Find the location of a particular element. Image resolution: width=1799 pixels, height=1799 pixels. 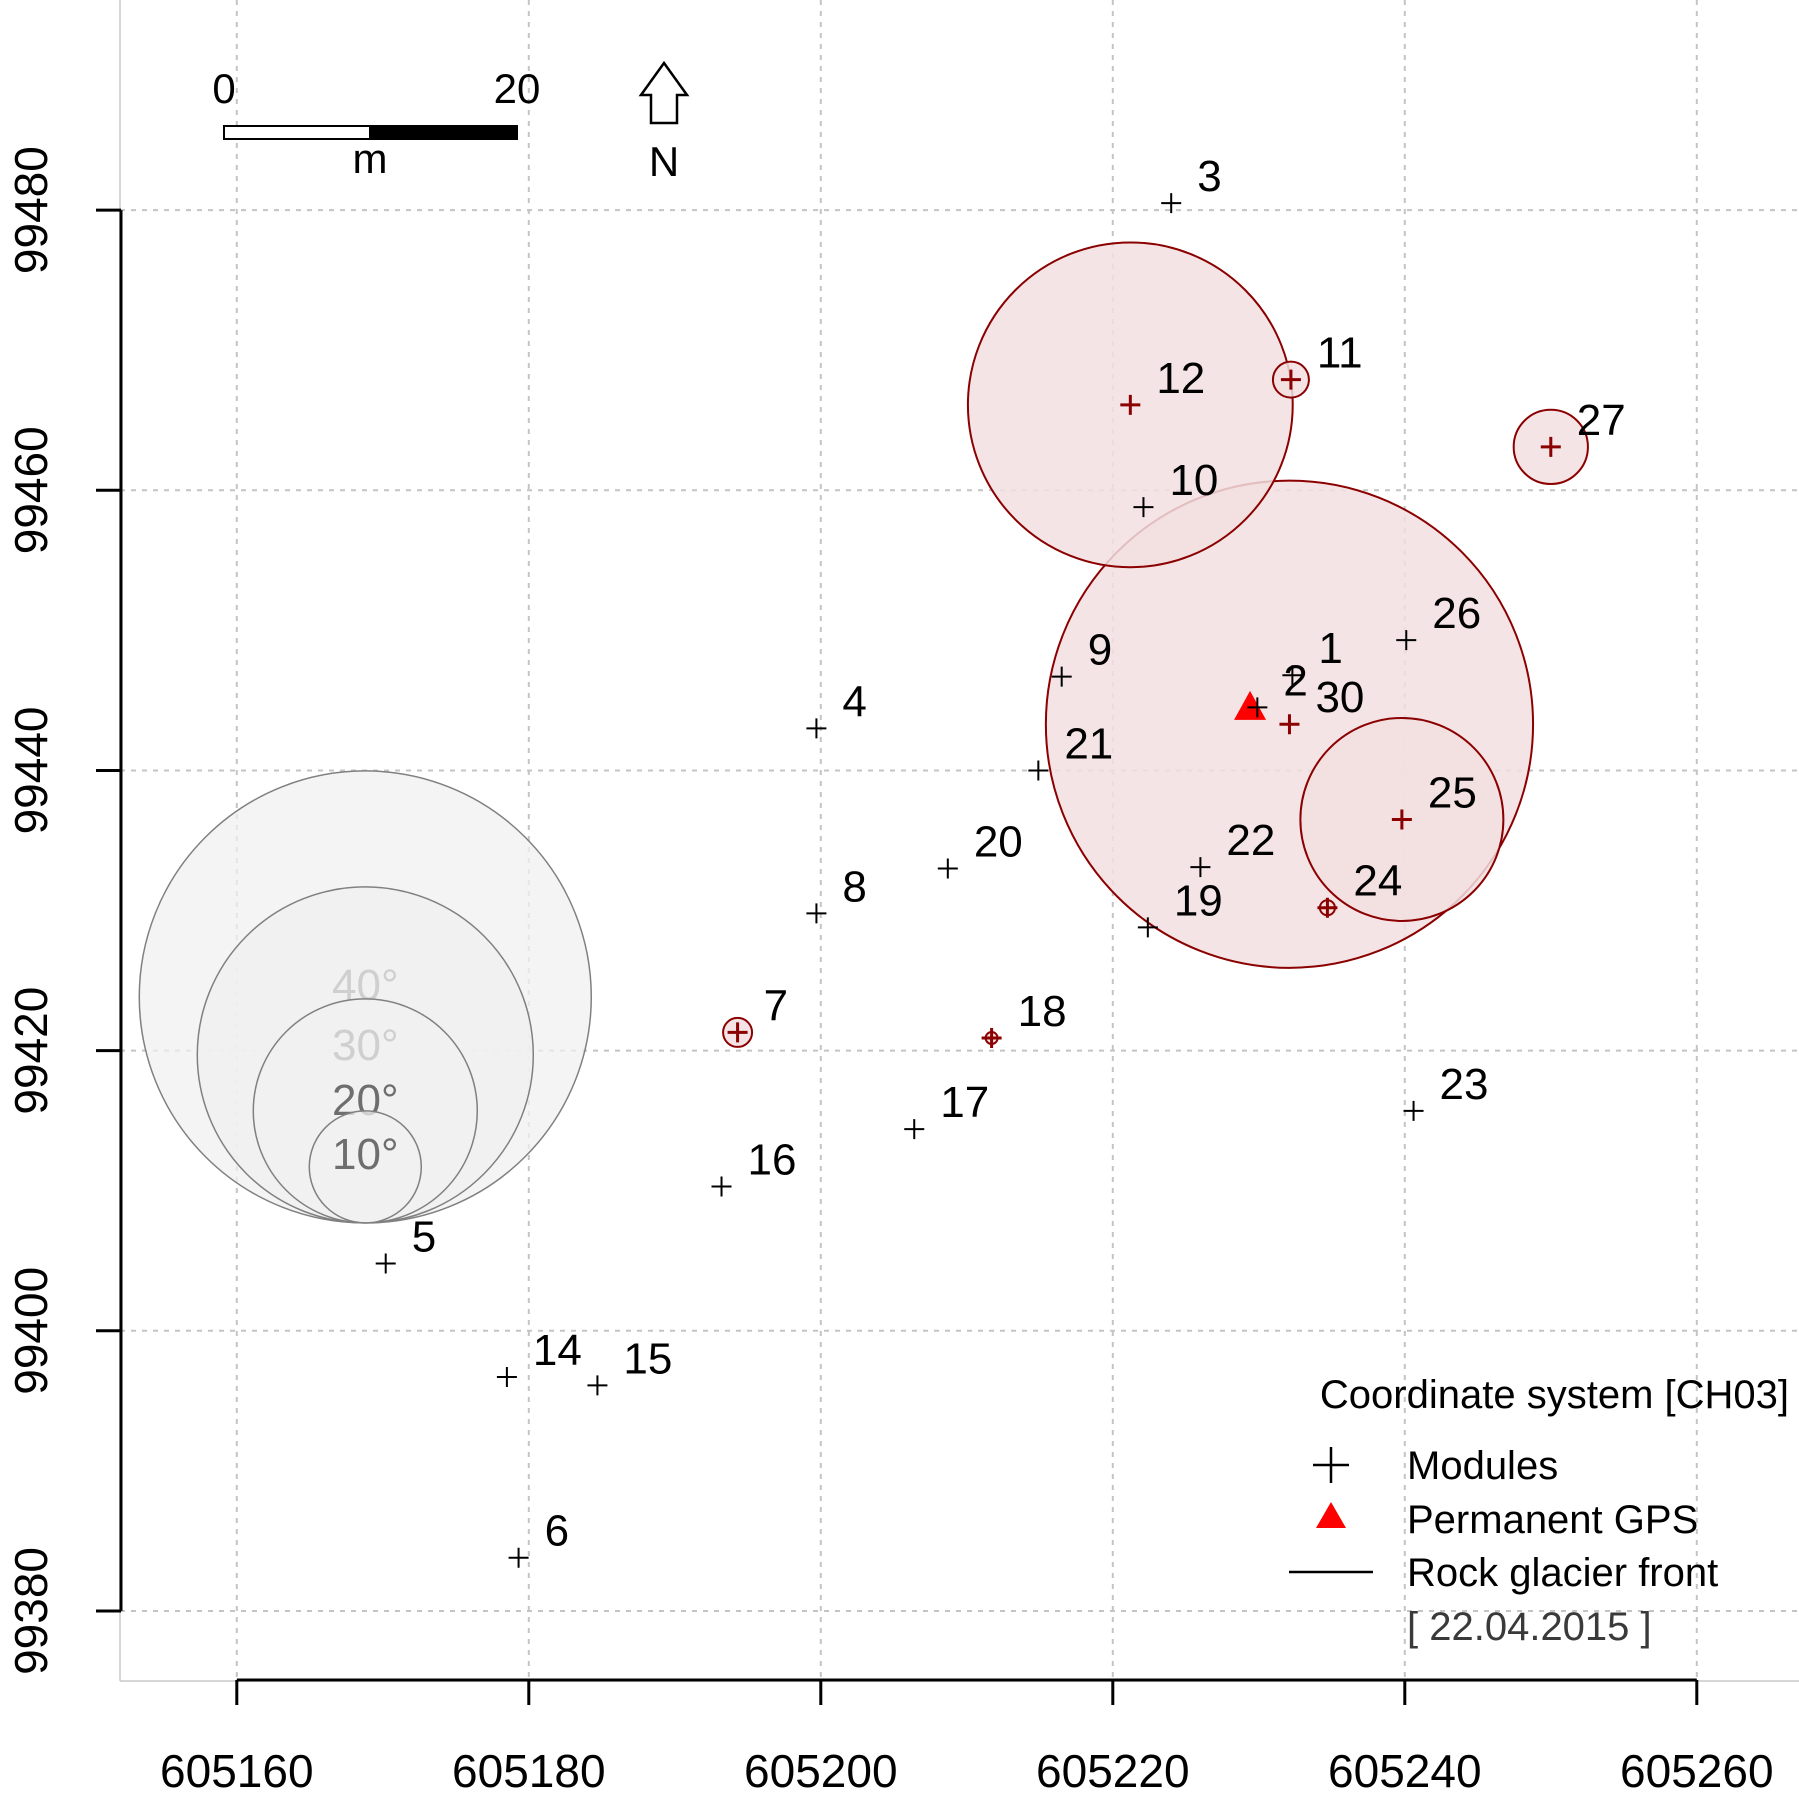

plus-icon is located at coordinates (1331, 1465).